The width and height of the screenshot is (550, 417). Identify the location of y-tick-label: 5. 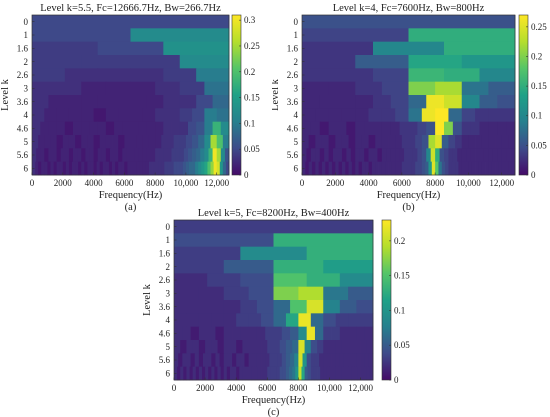
(26, 142).